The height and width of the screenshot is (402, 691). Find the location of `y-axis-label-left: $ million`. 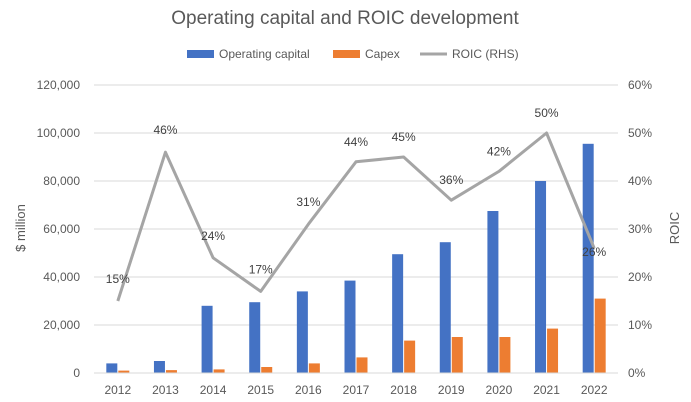

y-axis-label-left: $ million is located at coordinates (20, 228).